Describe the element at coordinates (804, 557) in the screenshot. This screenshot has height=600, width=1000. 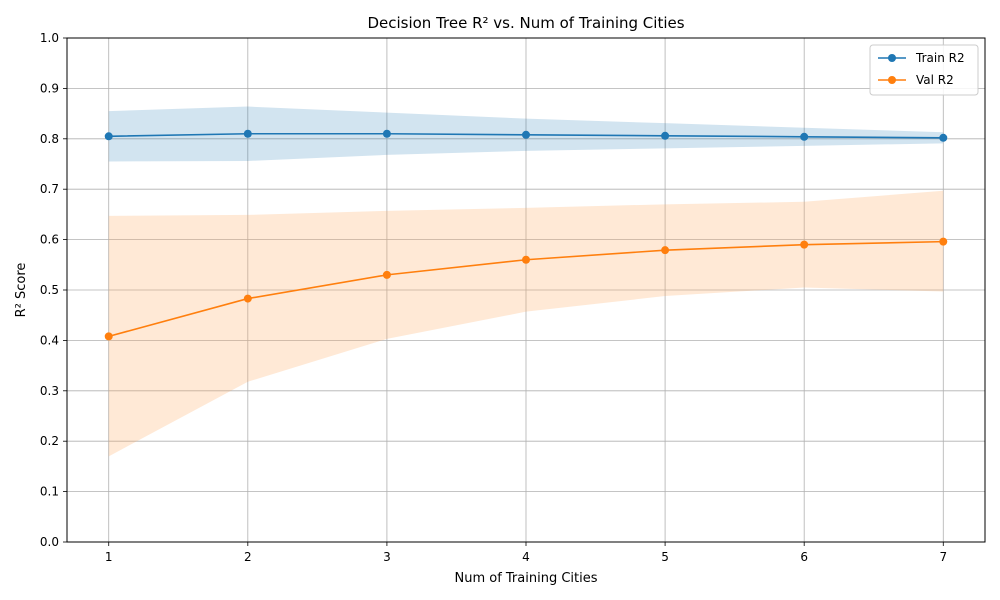
I see `x-tick-label: 6` at that location.